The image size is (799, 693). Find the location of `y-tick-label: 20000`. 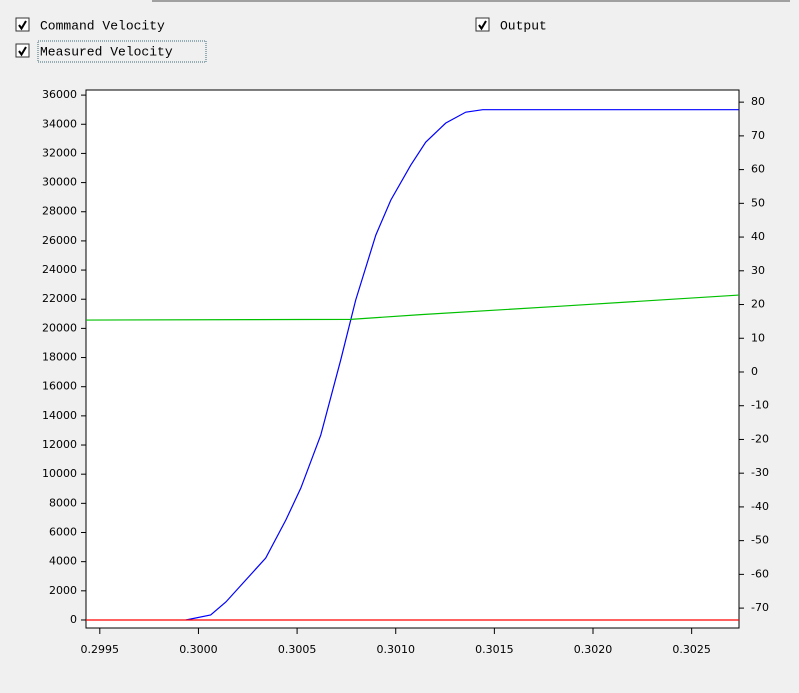

y-tick-label: 20000 is located at coordinates (59, 327).